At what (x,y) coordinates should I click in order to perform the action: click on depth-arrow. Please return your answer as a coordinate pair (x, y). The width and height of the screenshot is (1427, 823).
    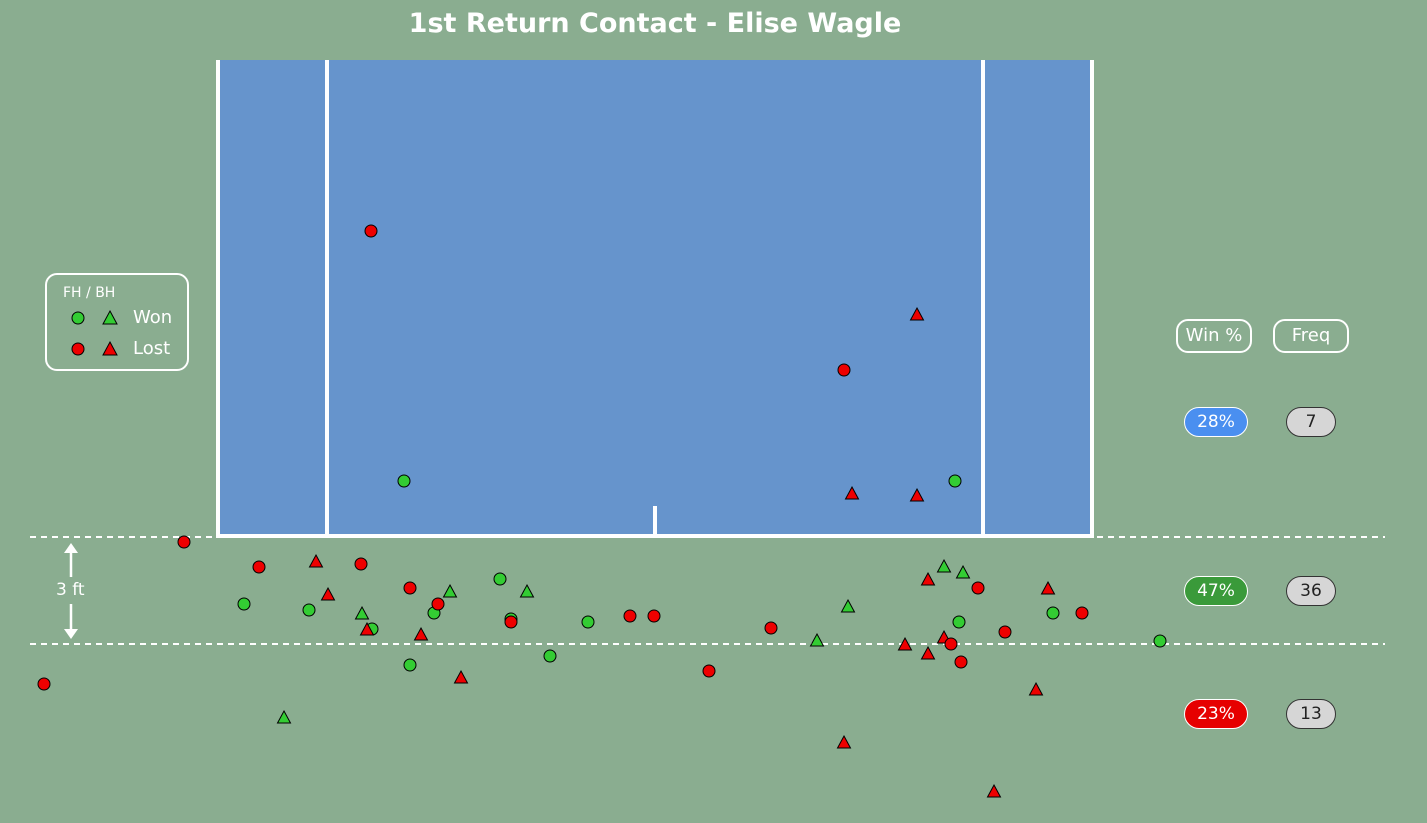
    Looking at the image, I should click on (71, 591).